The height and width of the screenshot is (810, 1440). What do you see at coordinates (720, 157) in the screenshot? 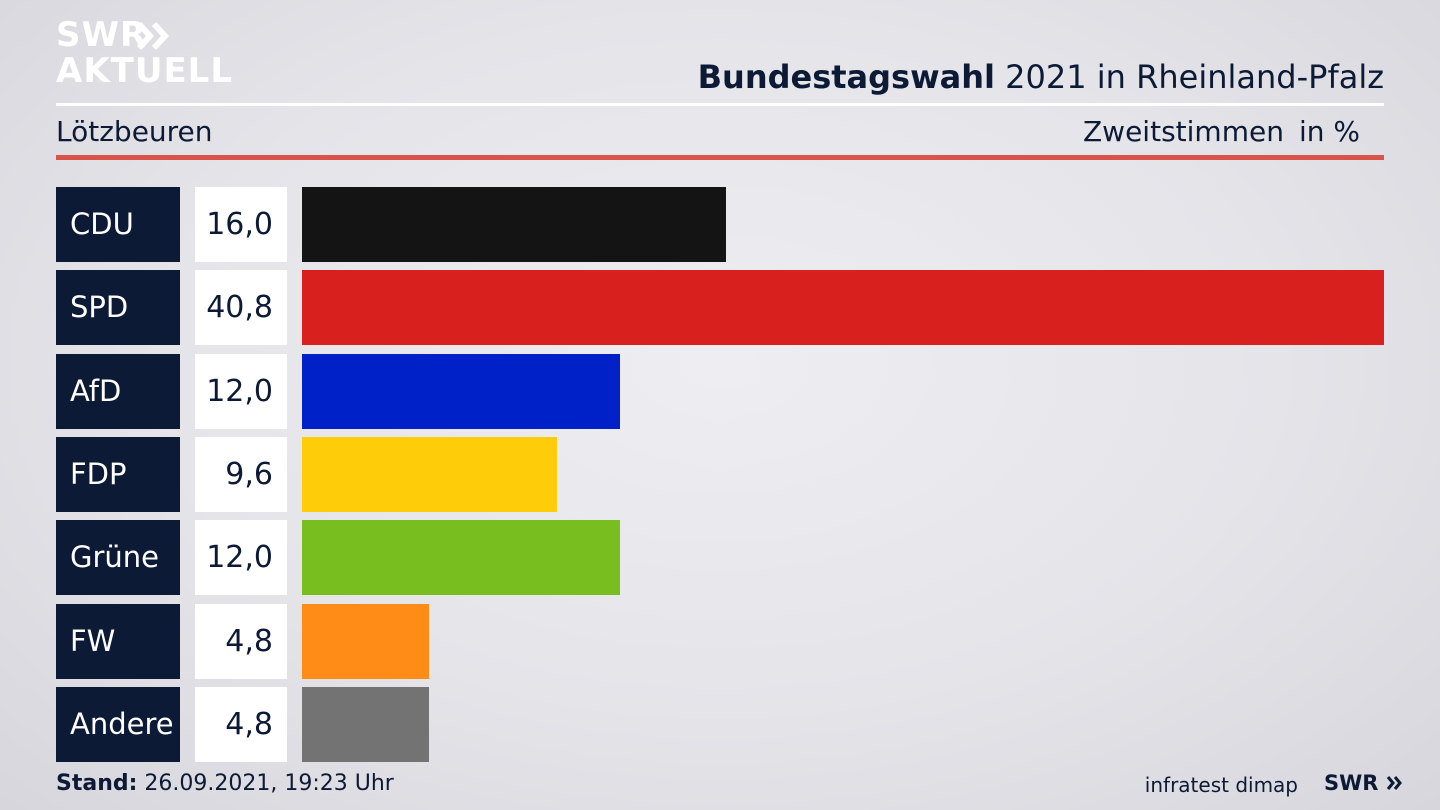
I see `accent-divider` at bounding box center [720, 157].